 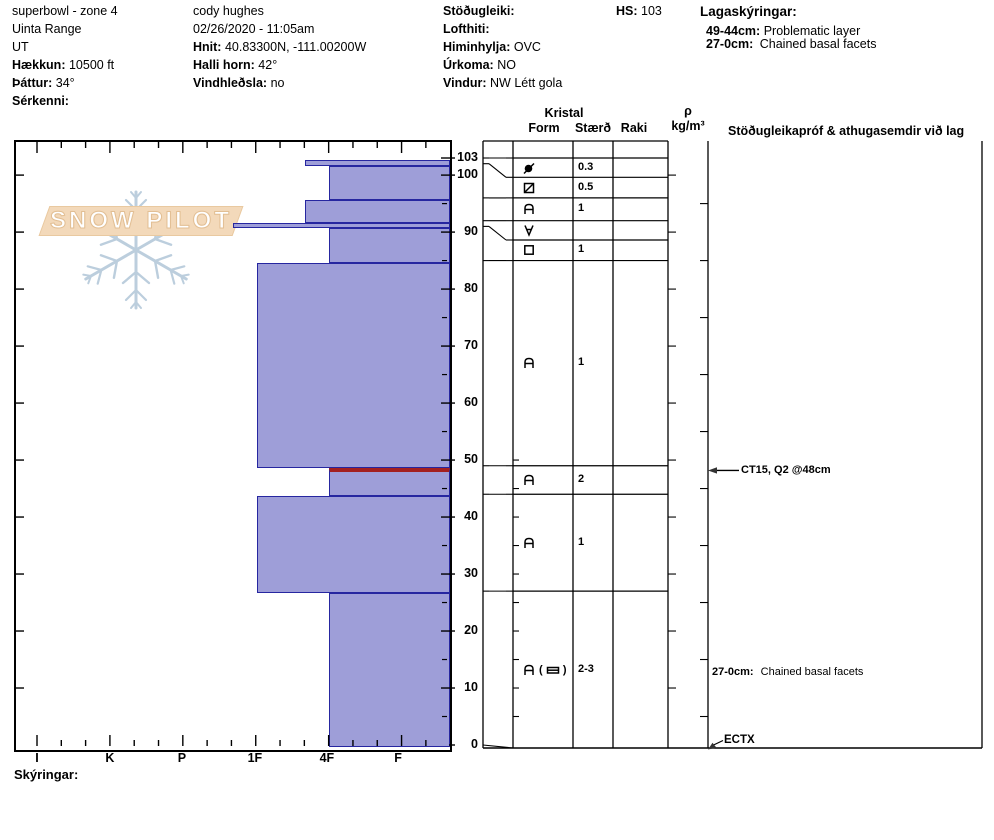 What do you see at coordinates (581, 478) in the screenshot?
I see `size-cell-layer-49-44cm: 2` at bounding box center [581, 478].